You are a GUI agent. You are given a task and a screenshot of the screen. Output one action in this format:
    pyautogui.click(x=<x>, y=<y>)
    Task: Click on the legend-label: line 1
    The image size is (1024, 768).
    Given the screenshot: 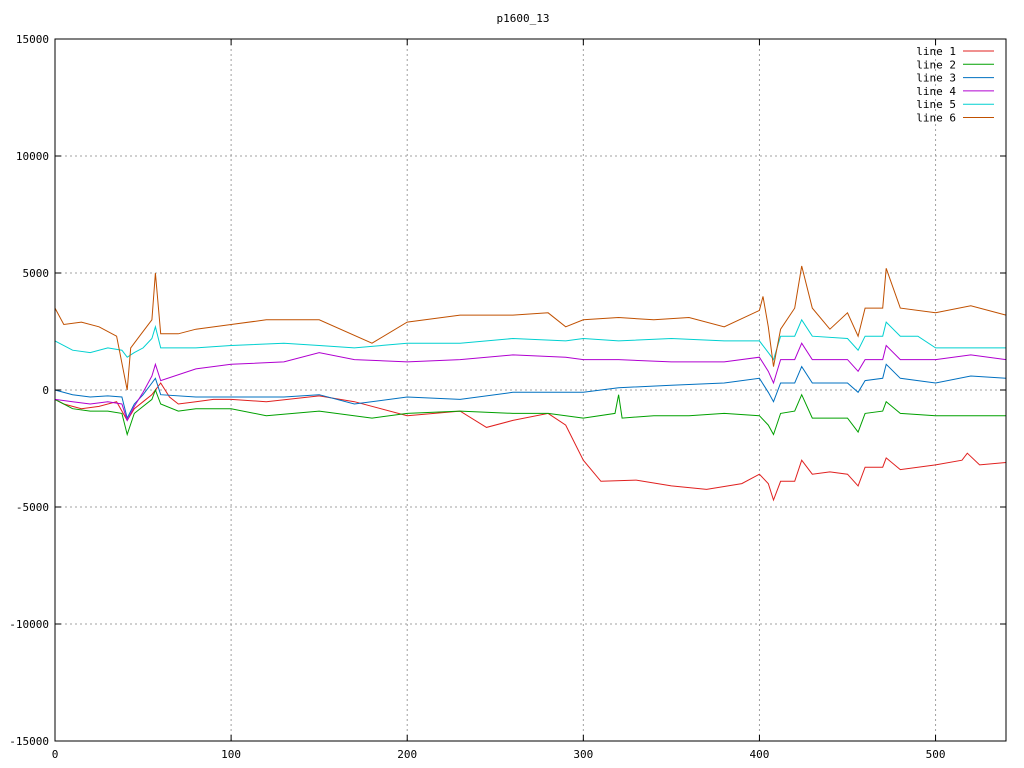 What is the action you would take?
    pyautogui.click(x=936, y=51)
    